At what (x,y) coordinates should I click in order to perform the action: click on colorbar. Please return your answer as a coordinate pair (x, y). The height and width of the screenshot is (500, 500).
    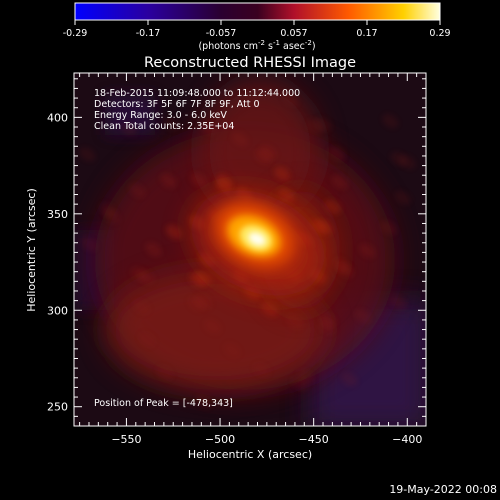
    Looking at the image, I should click on (257, 11).